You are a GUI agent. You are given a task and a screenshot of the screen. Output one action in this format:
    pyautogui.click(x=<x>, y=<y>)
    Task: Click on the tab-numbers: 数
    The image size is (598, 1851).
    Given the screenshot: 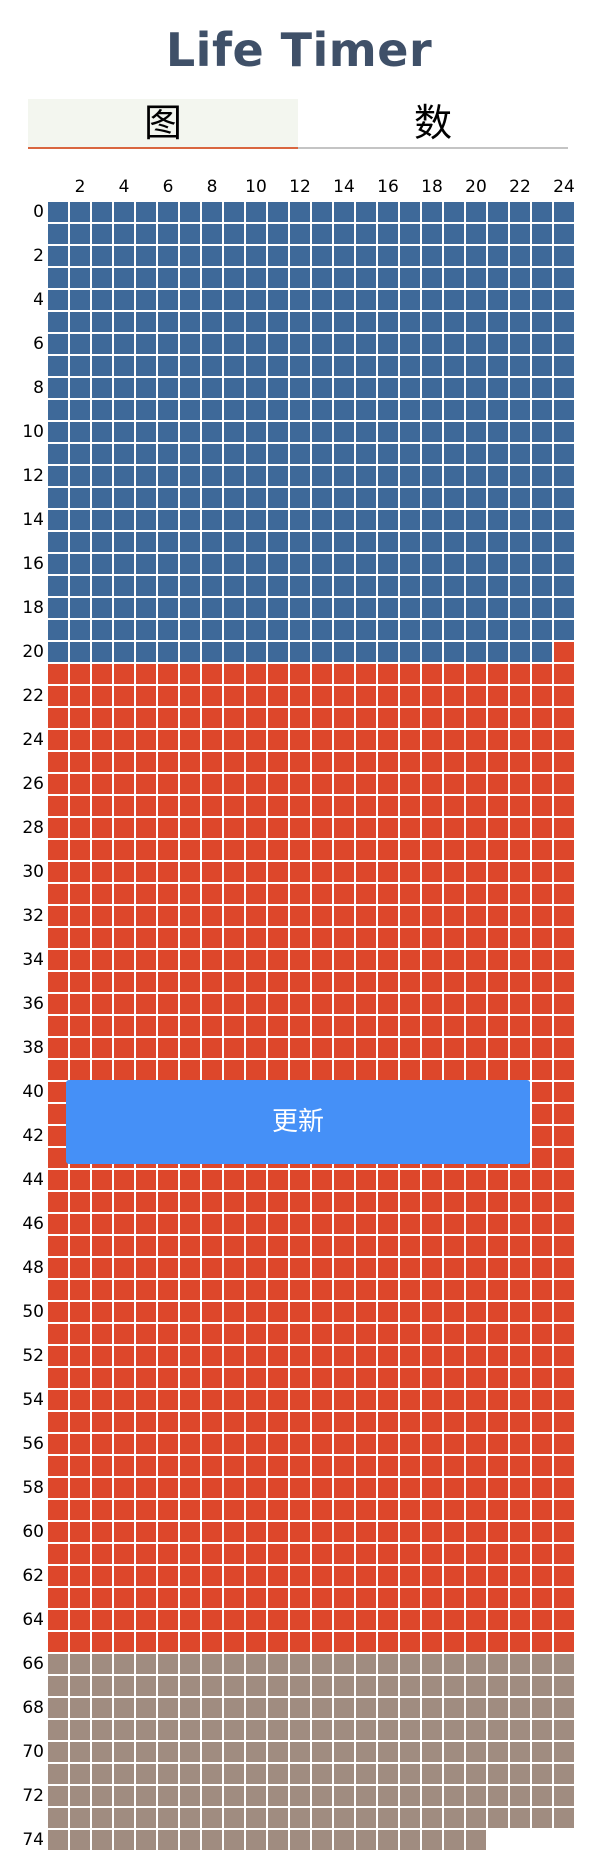 What is the action you would take?
    pyautogui.click(x=432, y=123)
    